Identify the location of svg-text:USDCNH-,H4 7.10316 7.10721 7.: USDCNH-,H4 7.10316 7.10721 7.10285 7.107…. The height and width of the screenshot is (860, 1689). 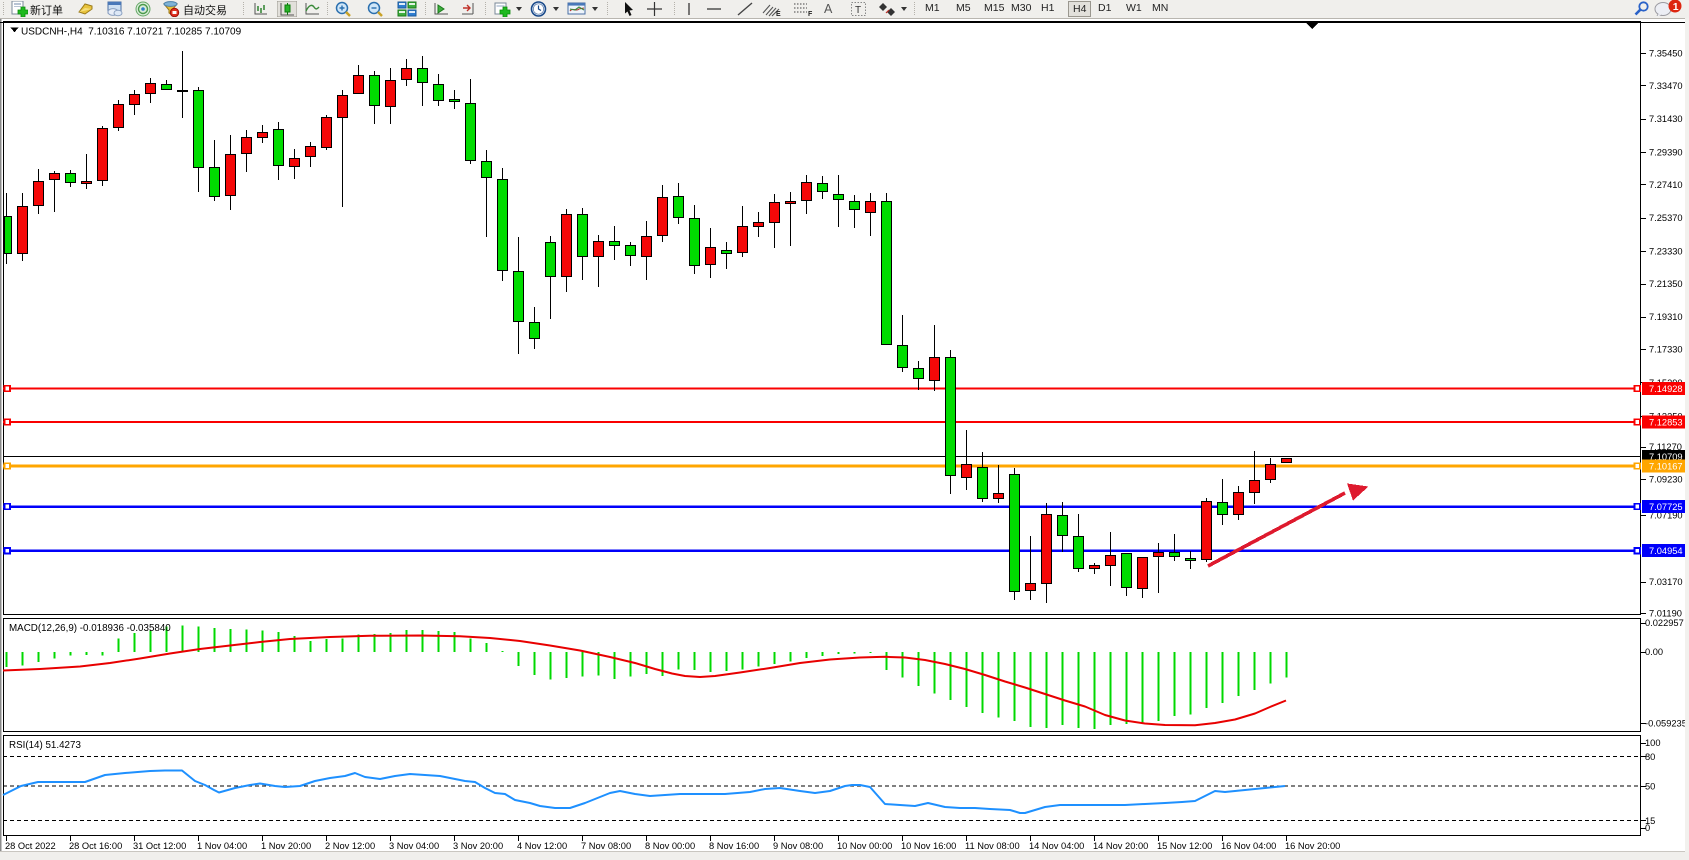
(131, 32).